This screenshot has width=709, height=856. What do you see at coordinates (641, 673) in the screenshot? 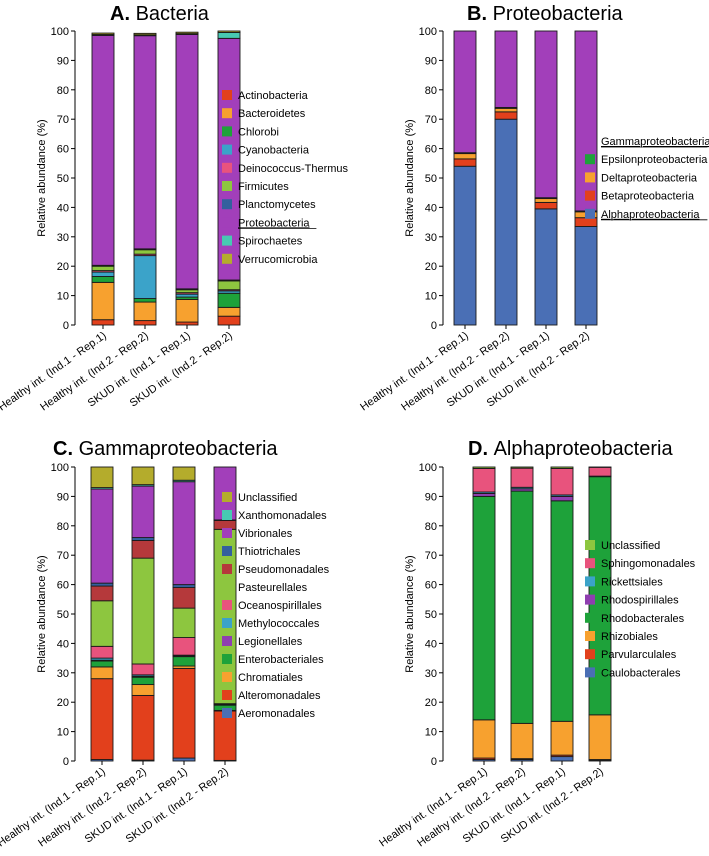
I see `legend-label: Caulobacterales` at bounding box center [641, 673].